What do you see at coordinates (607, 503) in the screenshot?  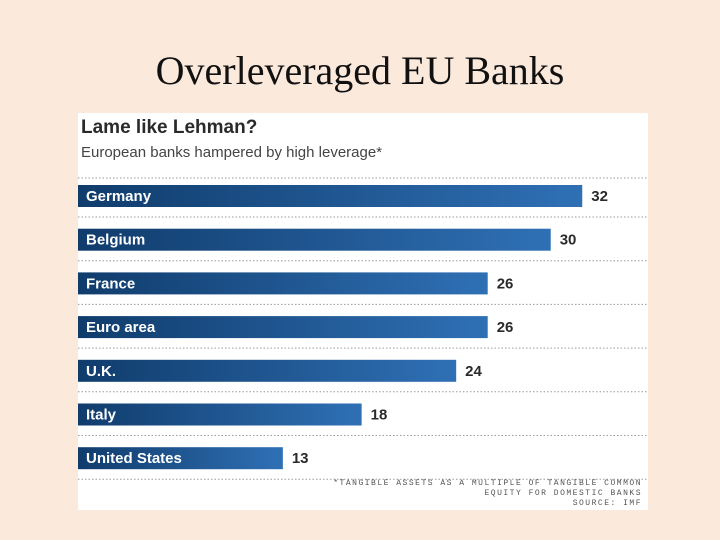 I see `footnote-line: SOURCE: IMF` at bounding box center [607, 503].